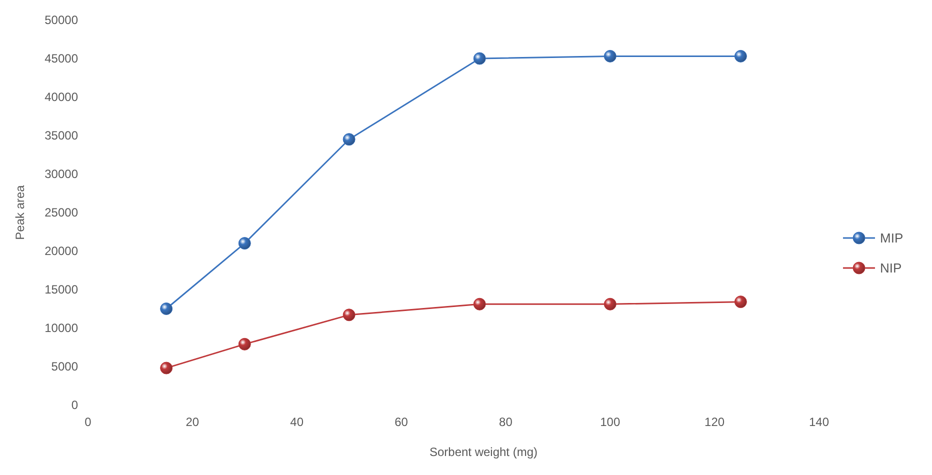  I want to click on y-tick-label: 50000, so click(61, 20).